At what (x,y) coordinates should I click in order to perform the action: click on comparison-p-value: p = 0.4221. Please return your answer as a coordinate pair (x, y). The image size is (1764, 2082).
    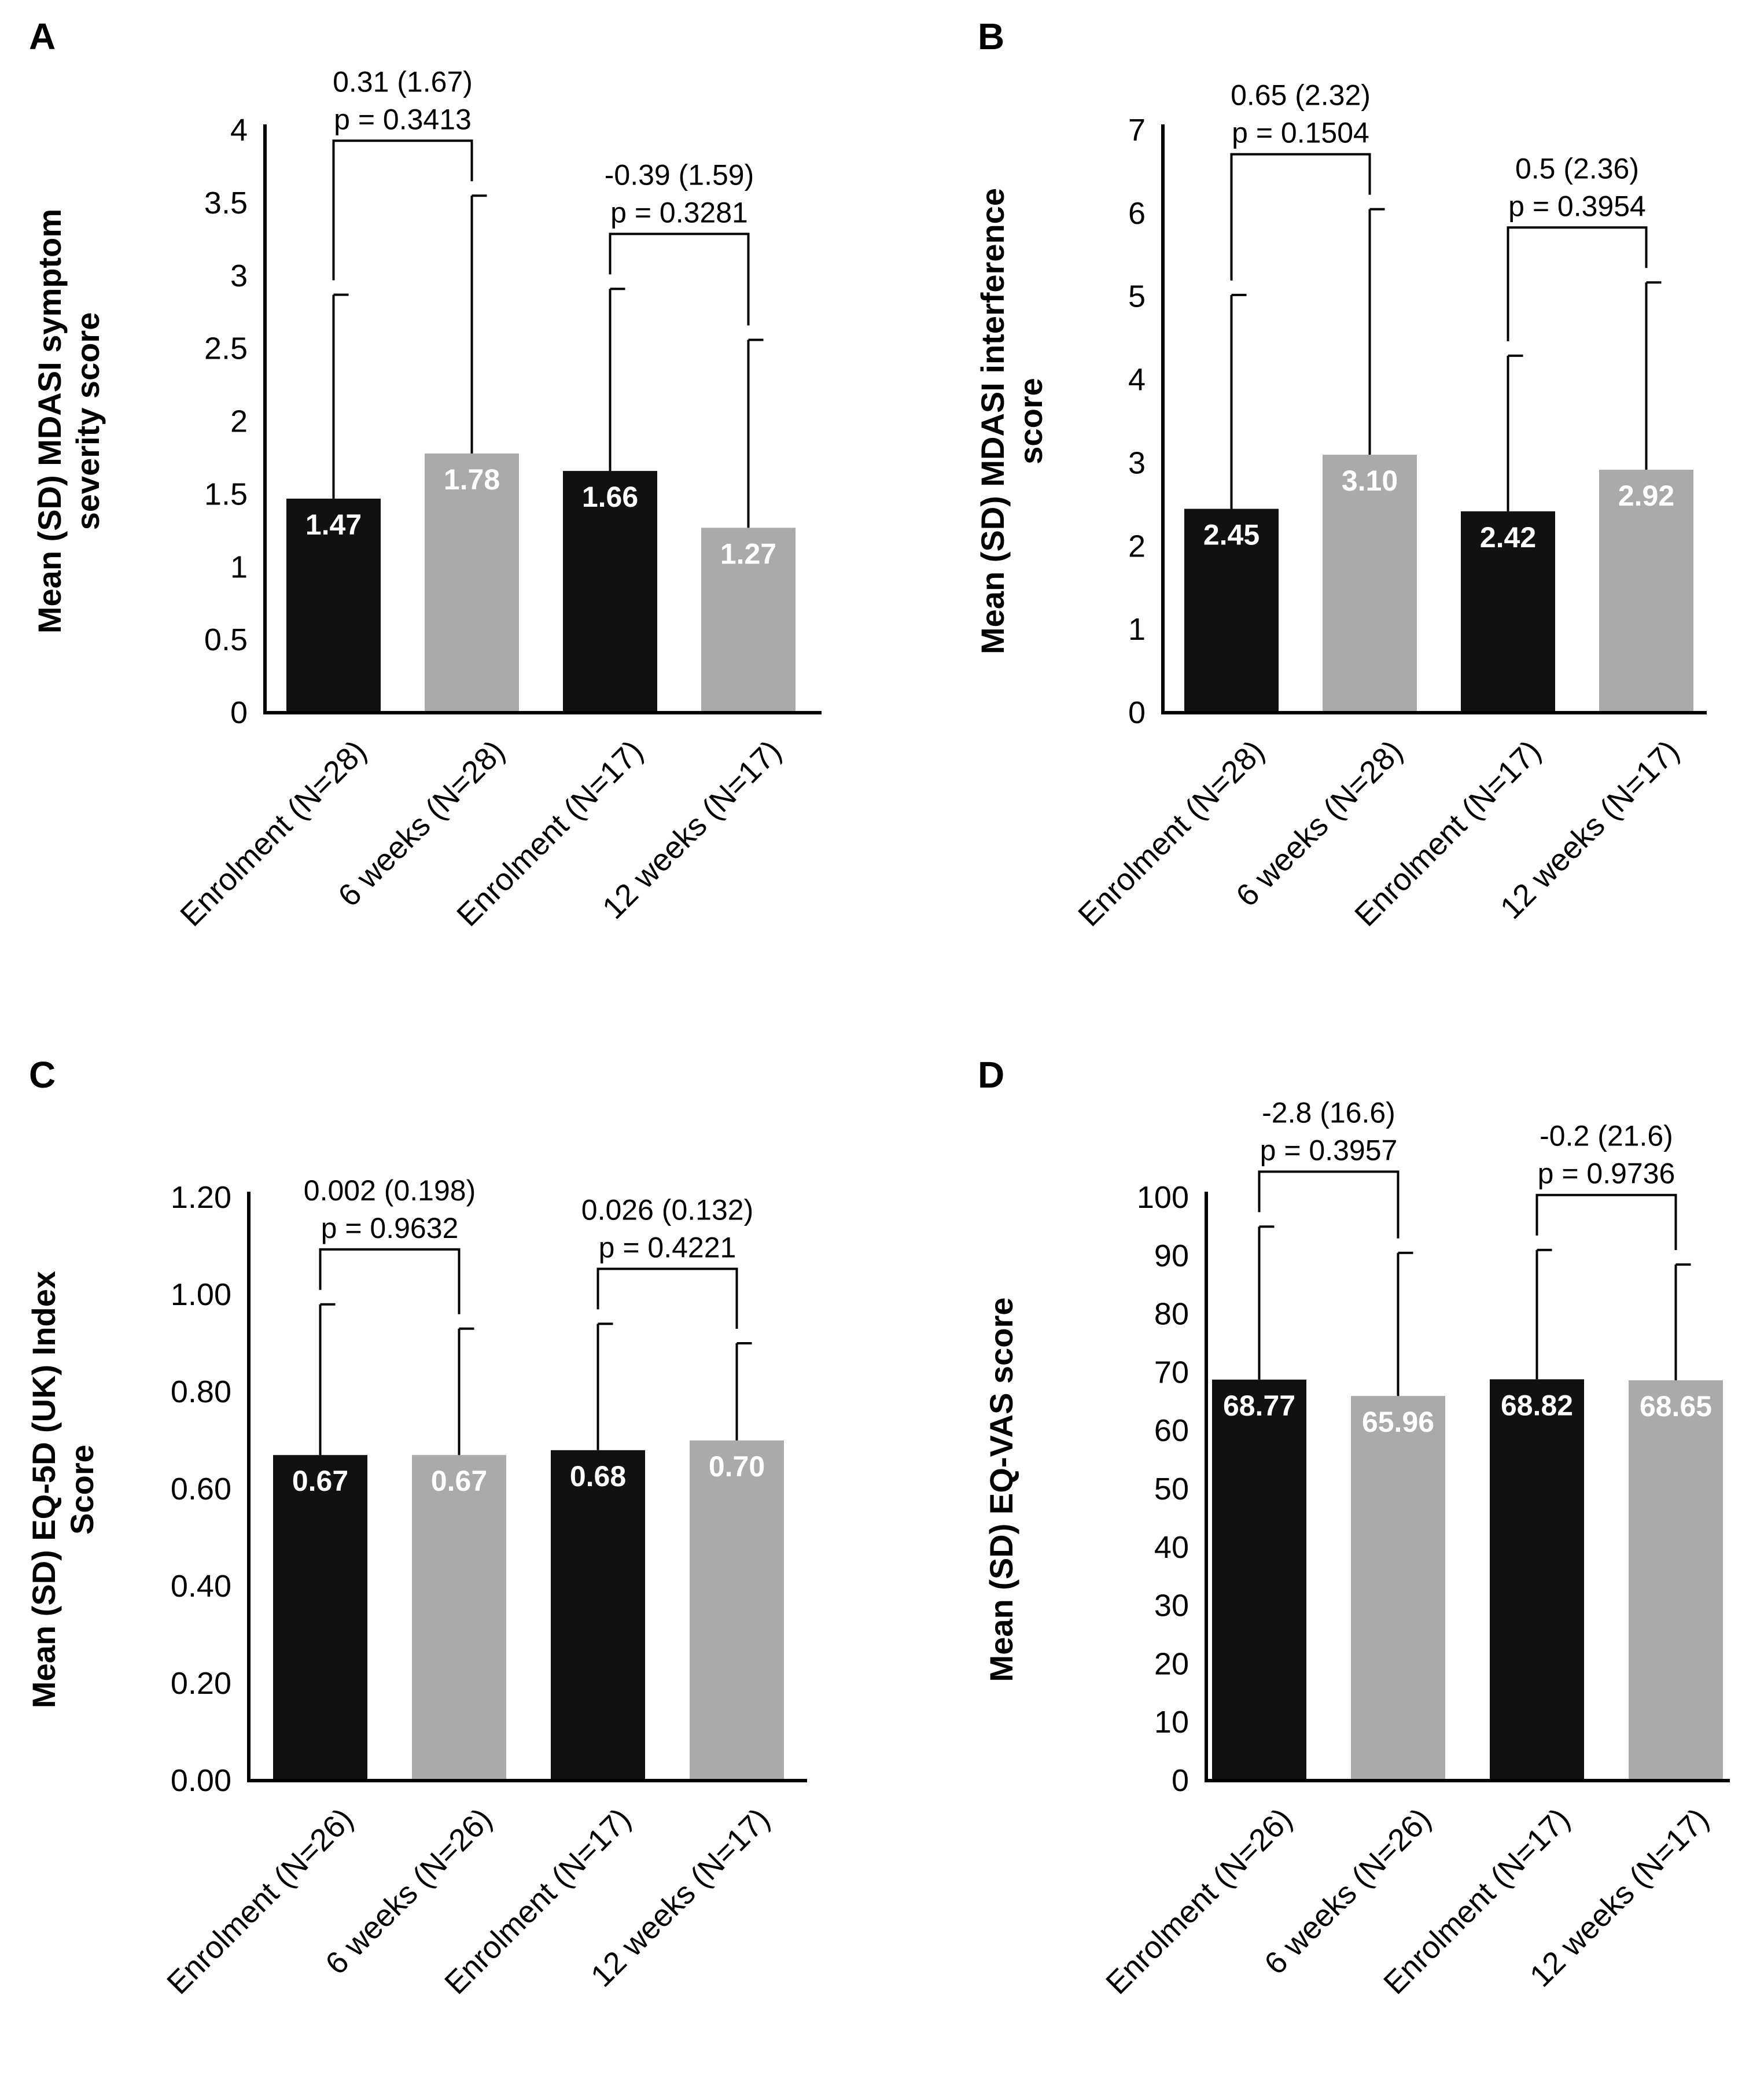
    Looking at the image, I should click on (668, 1247).